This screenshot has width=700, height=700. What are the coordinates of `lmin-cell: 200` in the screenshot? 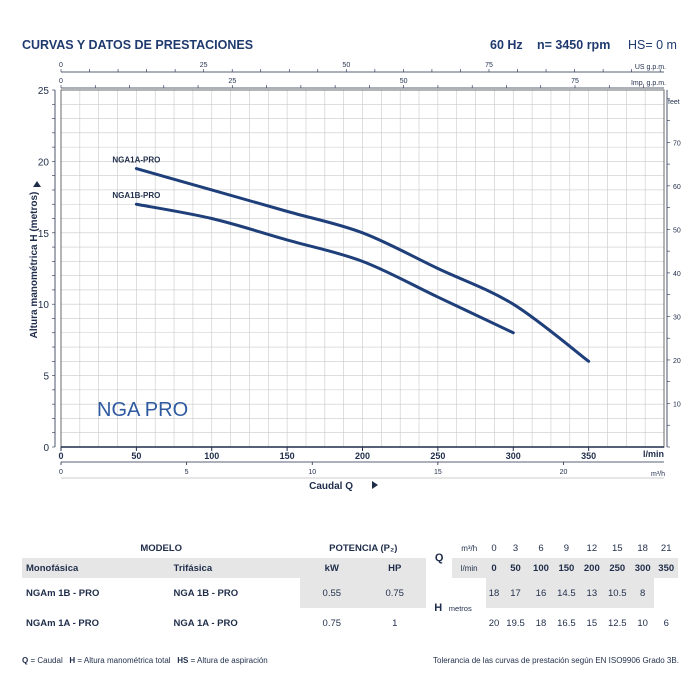 It's located at (591, 568).